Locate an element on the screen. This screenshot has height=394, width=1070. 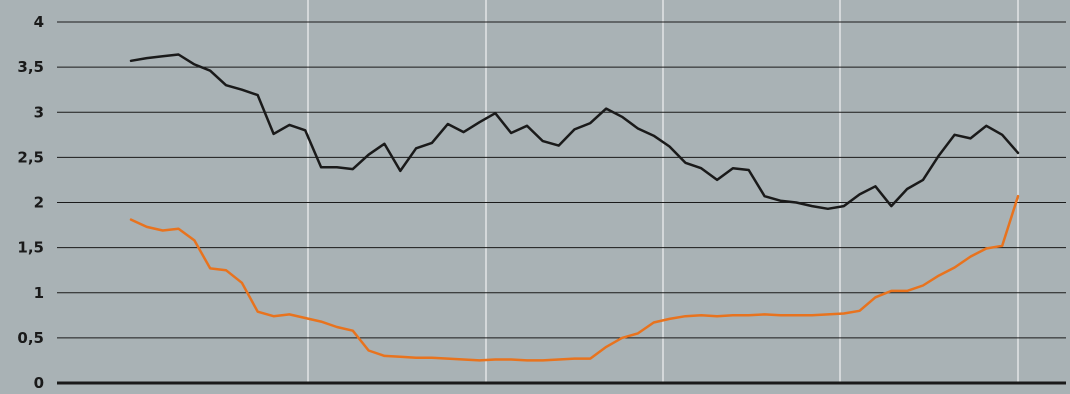
y-tick-label: 2 is located at coordinates (39, 203).